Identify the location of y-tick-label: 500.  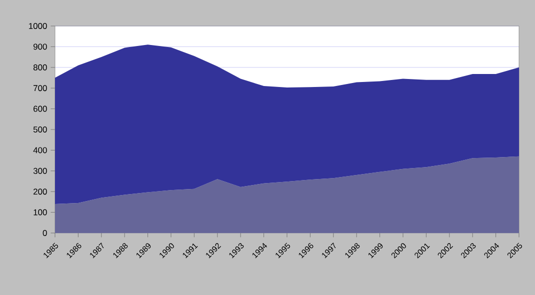
(40, 129).